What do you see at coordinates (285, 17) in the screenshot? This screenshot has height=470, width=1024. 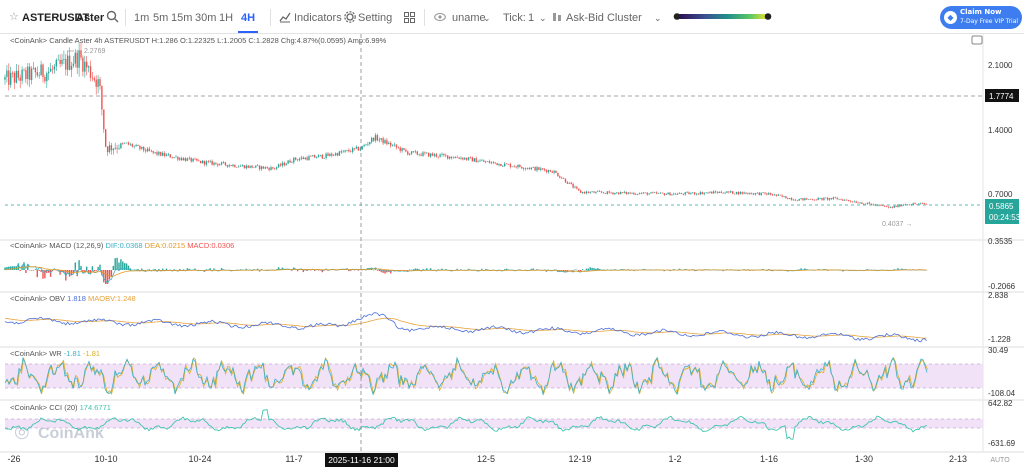 I see `indicators-icon` at bounding box center [285, 17].